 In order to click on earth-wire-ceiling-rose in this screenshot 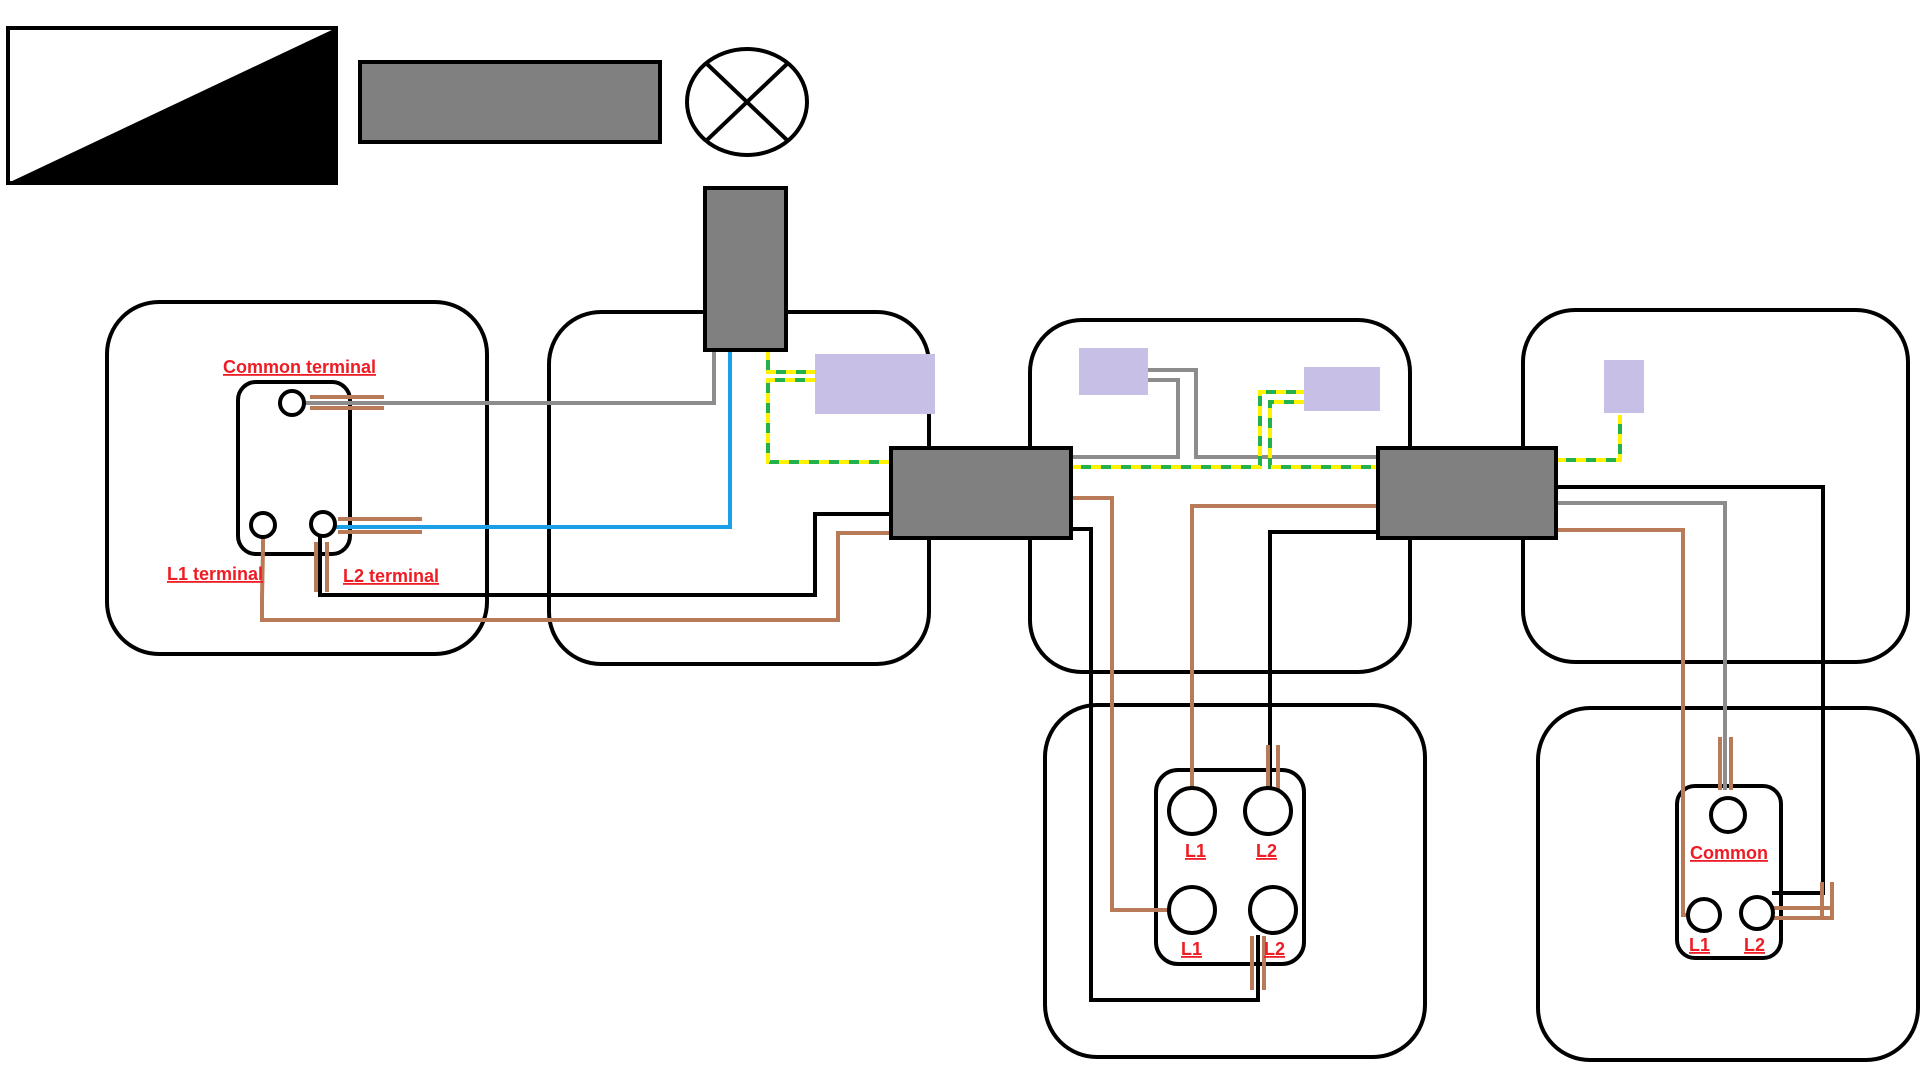, I will do `click(828, 407)`.